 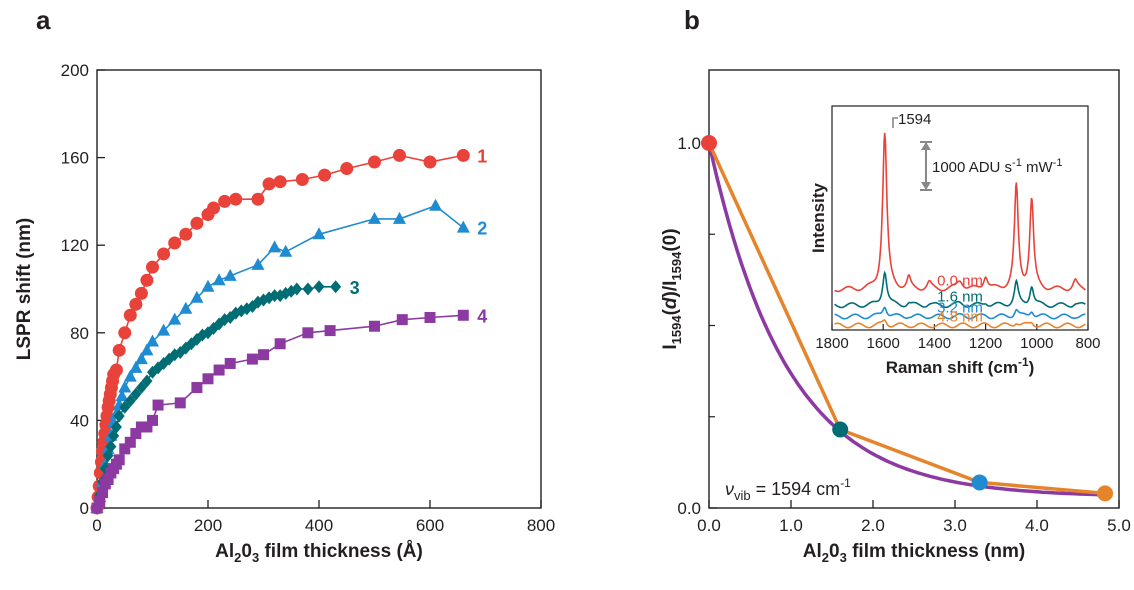 What do you see at coordinates (926, 166) in the screenshot?
I see `scale-bar` at bounding box center [926, 166].